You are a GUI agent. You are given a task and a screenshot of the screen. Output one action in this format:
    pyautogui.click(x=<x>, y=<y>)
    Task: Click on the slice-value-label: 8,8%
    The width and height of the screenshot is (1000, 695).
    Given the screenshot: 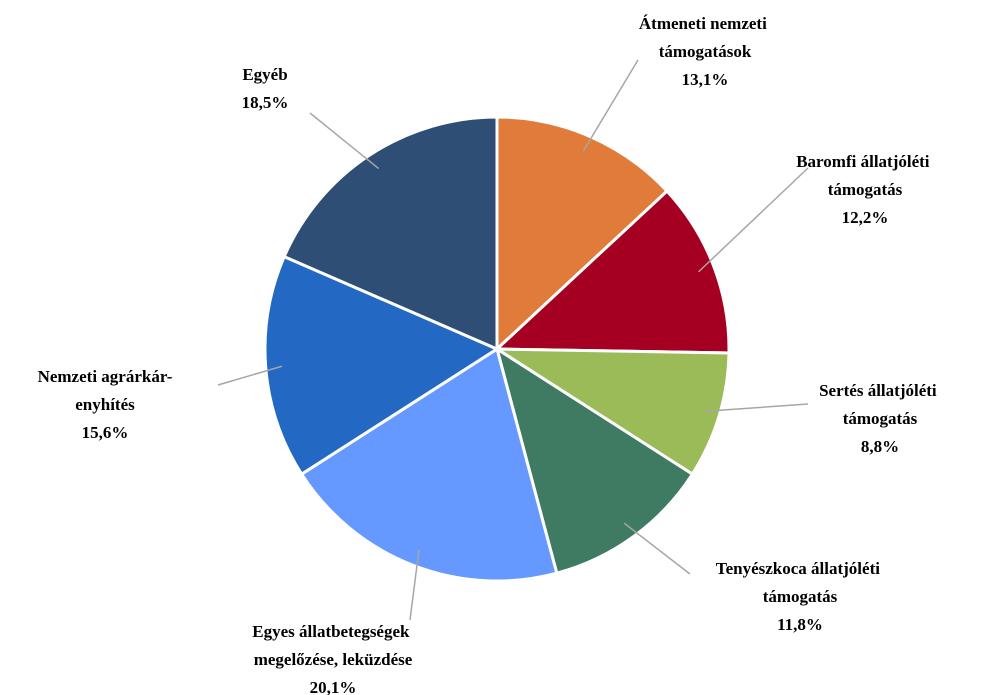 What is the action you would take?
    pyautogui.click(x=880, y=446)
    